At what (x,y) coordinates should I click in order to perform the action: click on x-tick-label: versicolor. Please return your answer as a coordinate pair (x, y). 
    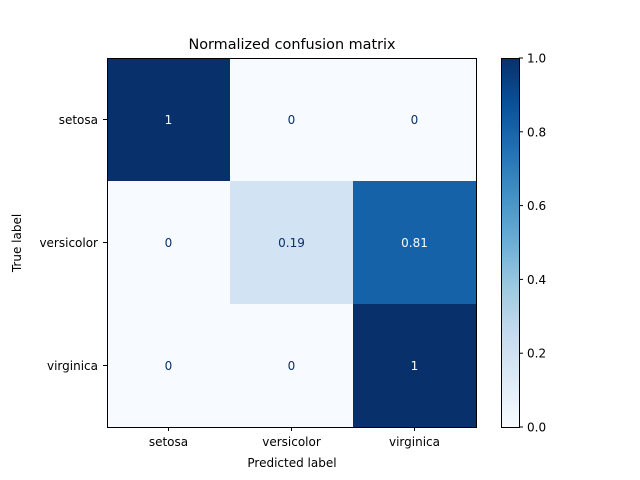
    Looking at the image, I should click on (291, 442).